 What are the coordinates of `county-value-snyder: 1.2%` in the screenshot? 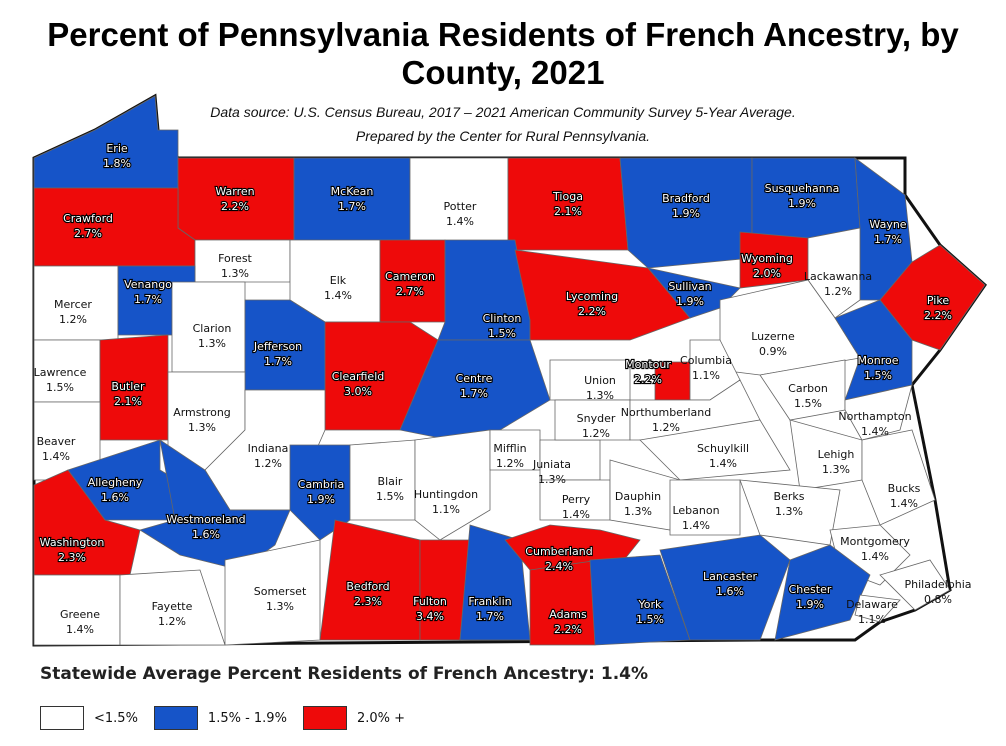 It's located at (596, 433).